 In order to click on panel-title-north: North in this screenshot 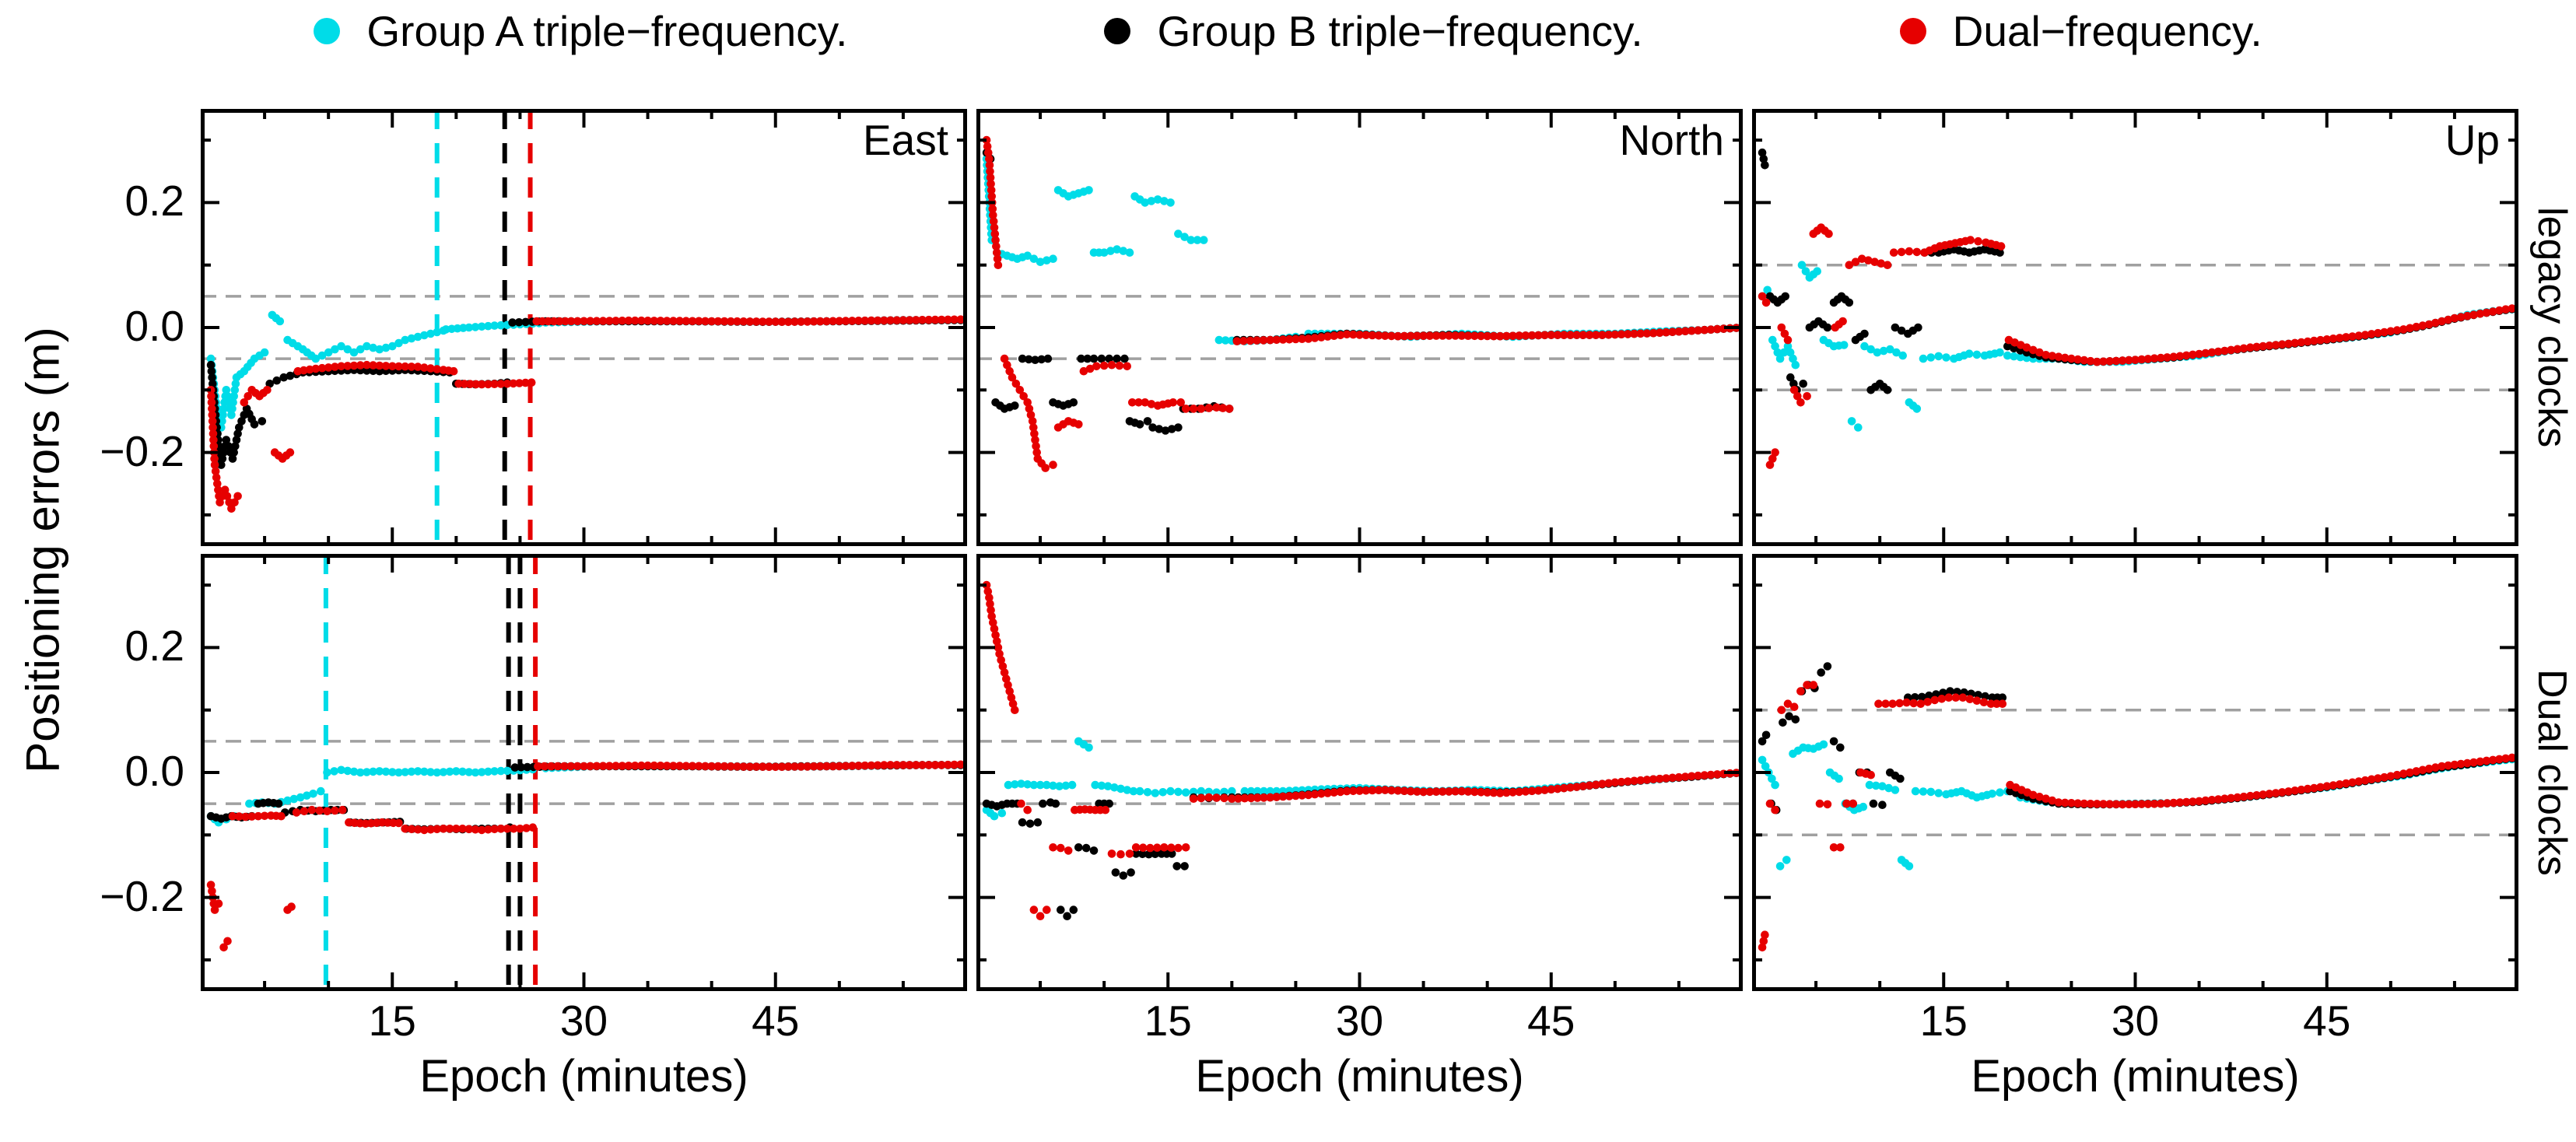, I will do `click(1672, 140)`.